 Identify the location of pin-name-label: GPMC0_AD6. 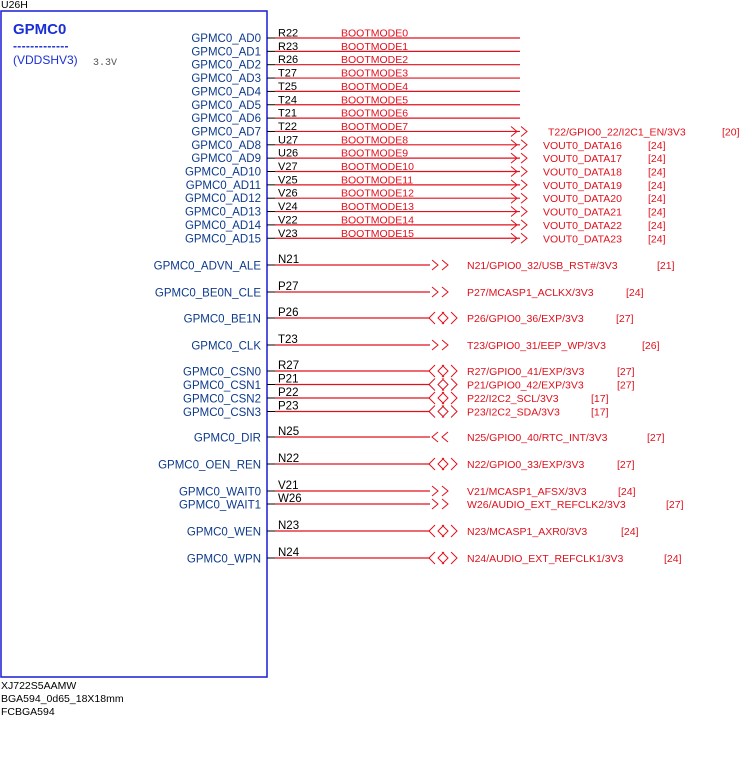
(226, 119).